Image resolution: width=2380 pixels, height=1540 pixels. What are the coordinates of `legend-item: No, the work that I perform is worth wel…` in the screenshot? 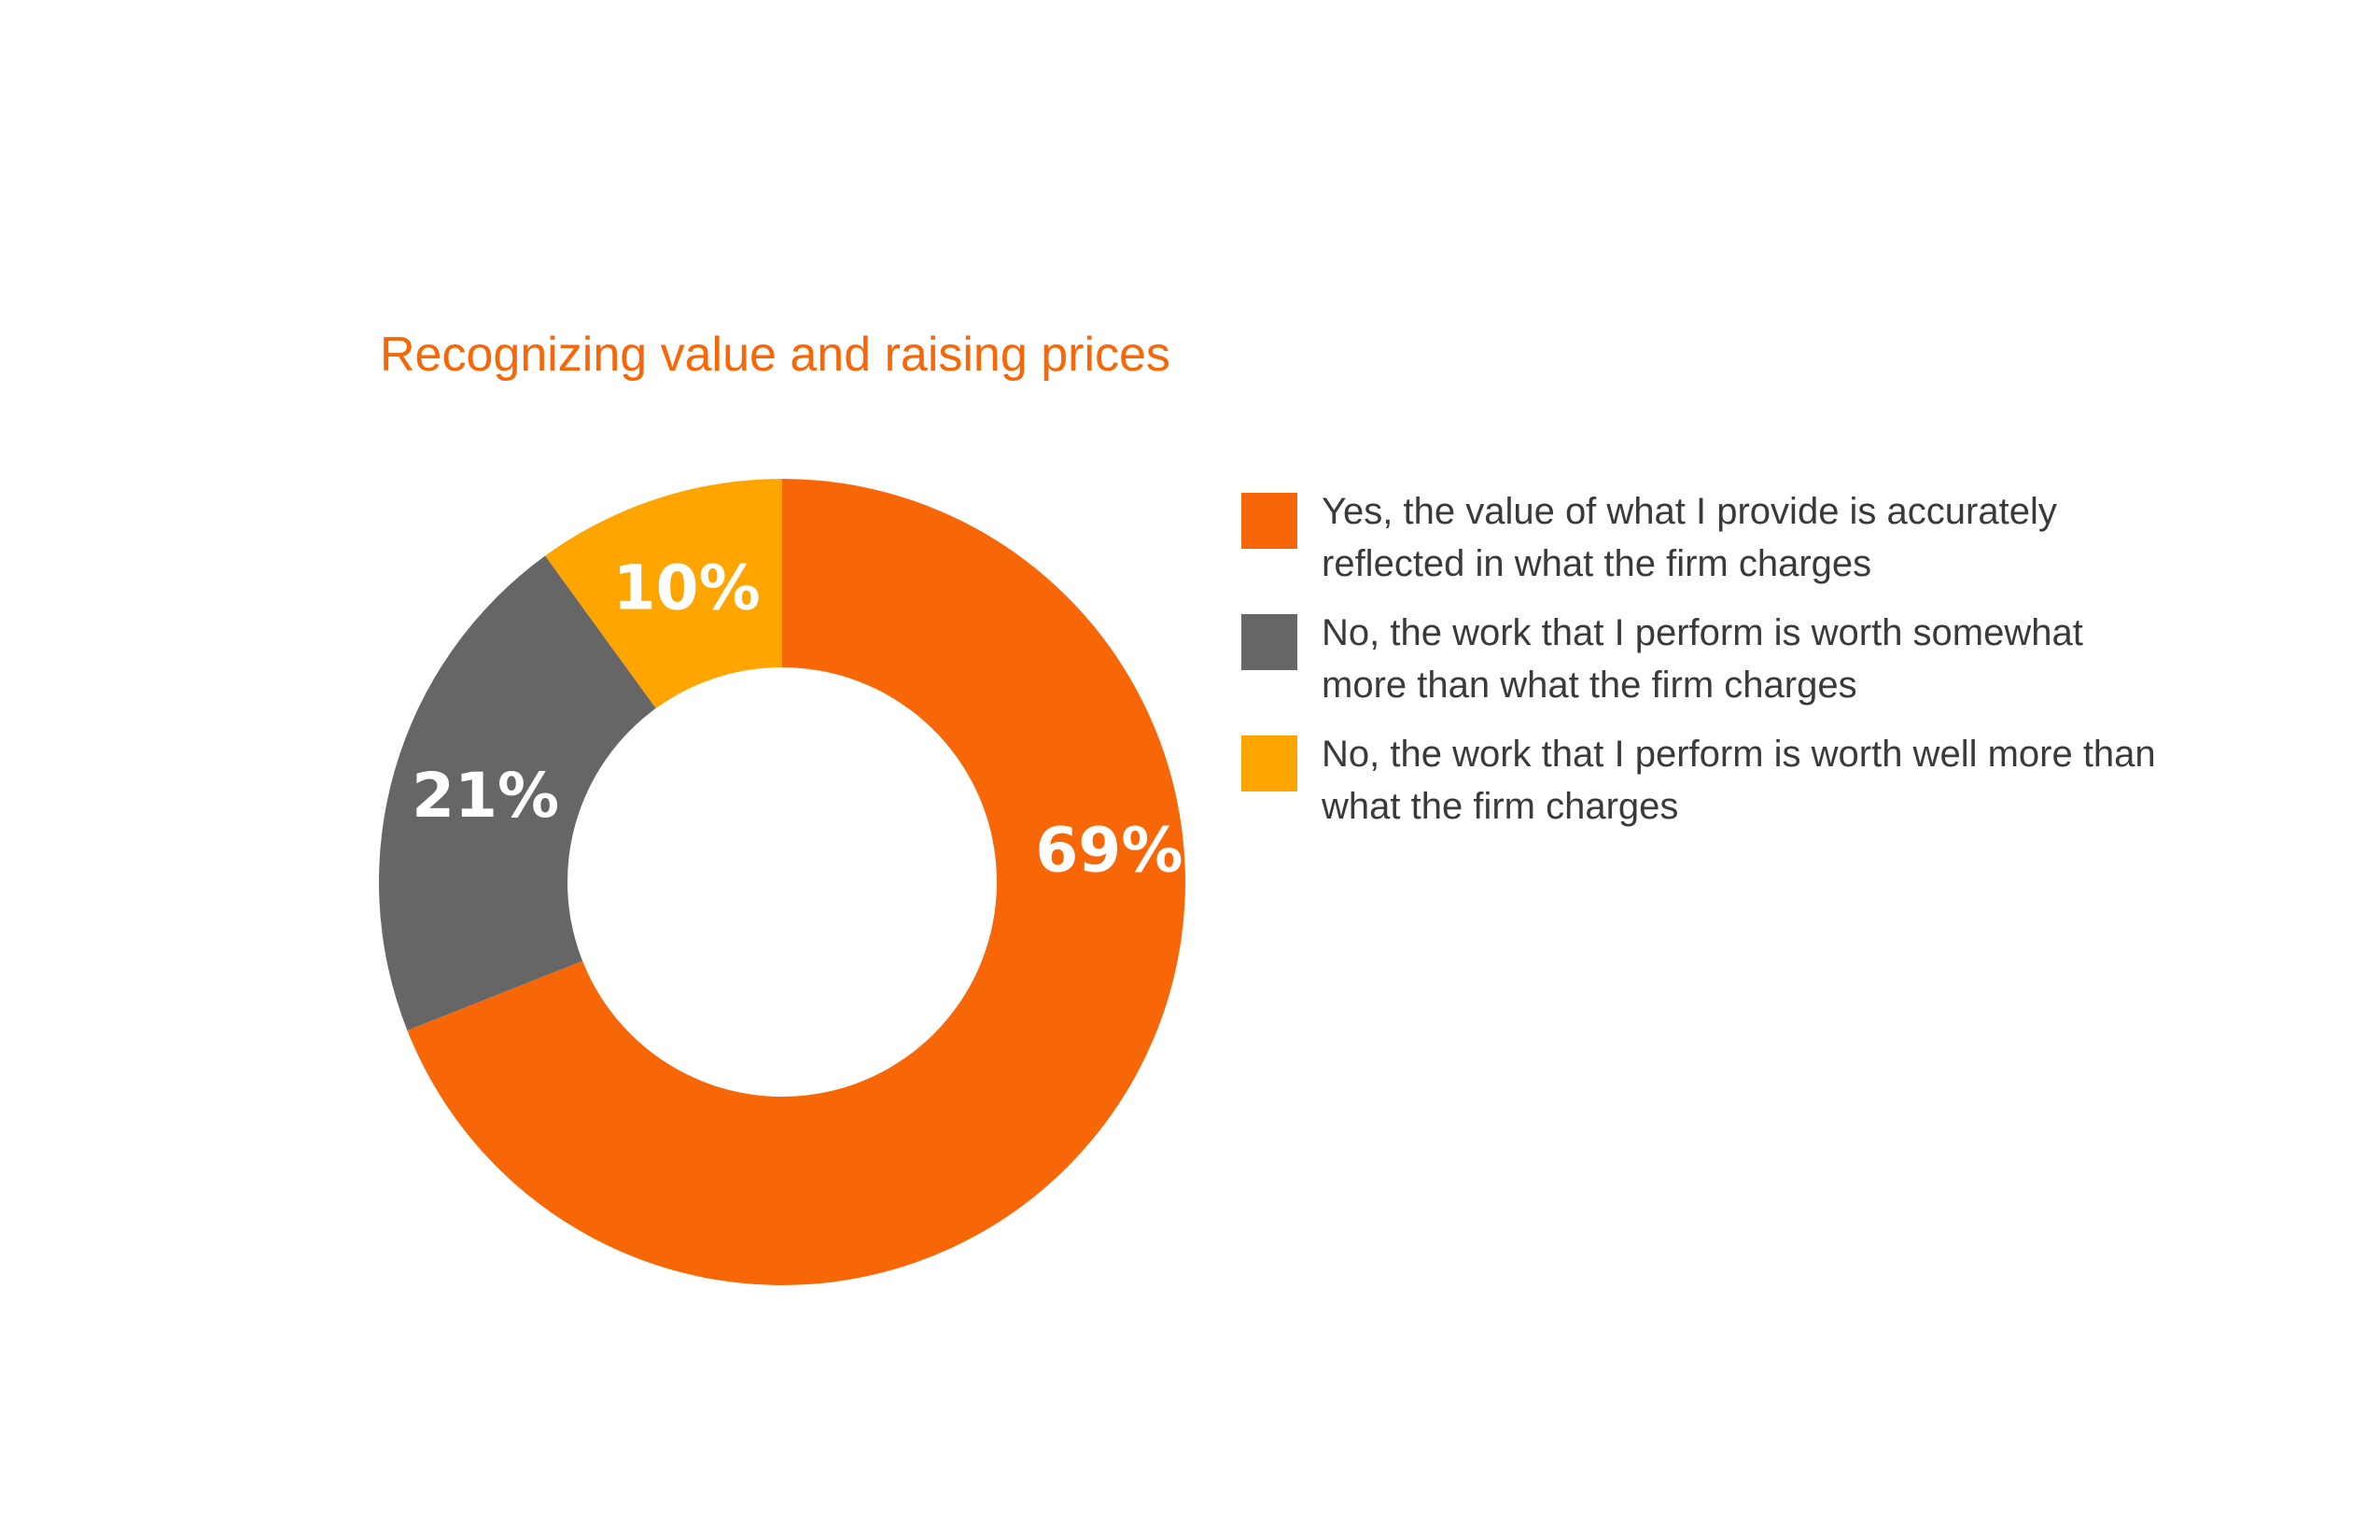 It's located at (1754, 788).